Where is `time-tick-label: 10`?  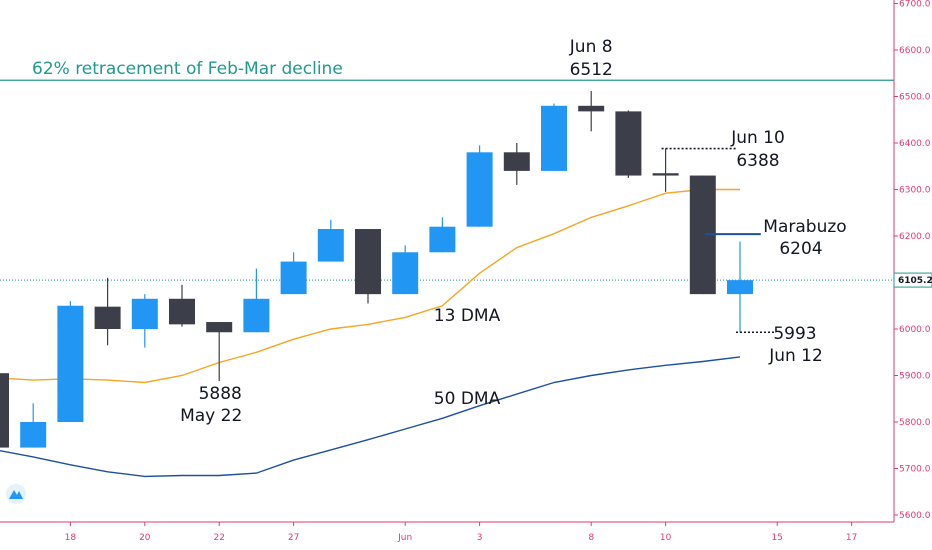 time-tick-label: 10 is located at coordinates (666, 538).